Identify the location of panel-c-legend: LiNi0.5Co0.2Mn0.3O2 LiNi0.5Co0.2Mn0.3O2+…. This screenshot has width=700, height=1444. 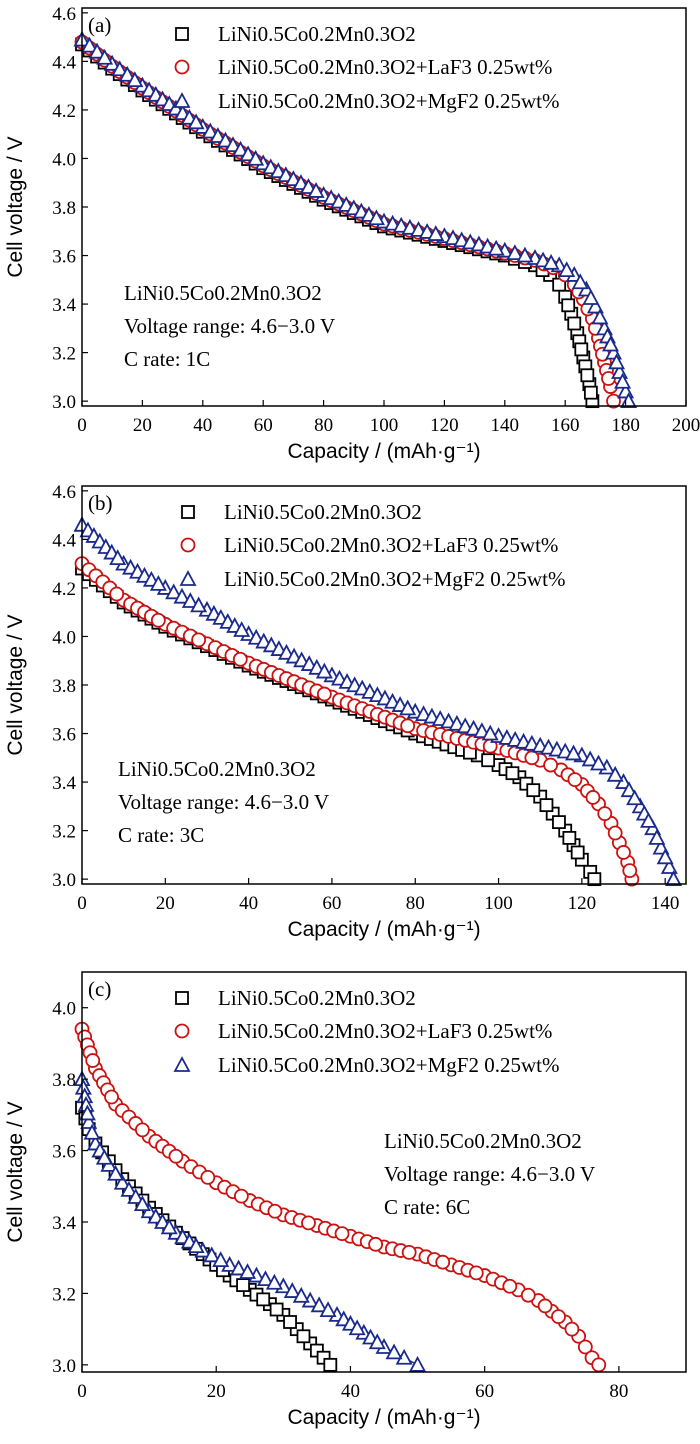
(366, 1031).